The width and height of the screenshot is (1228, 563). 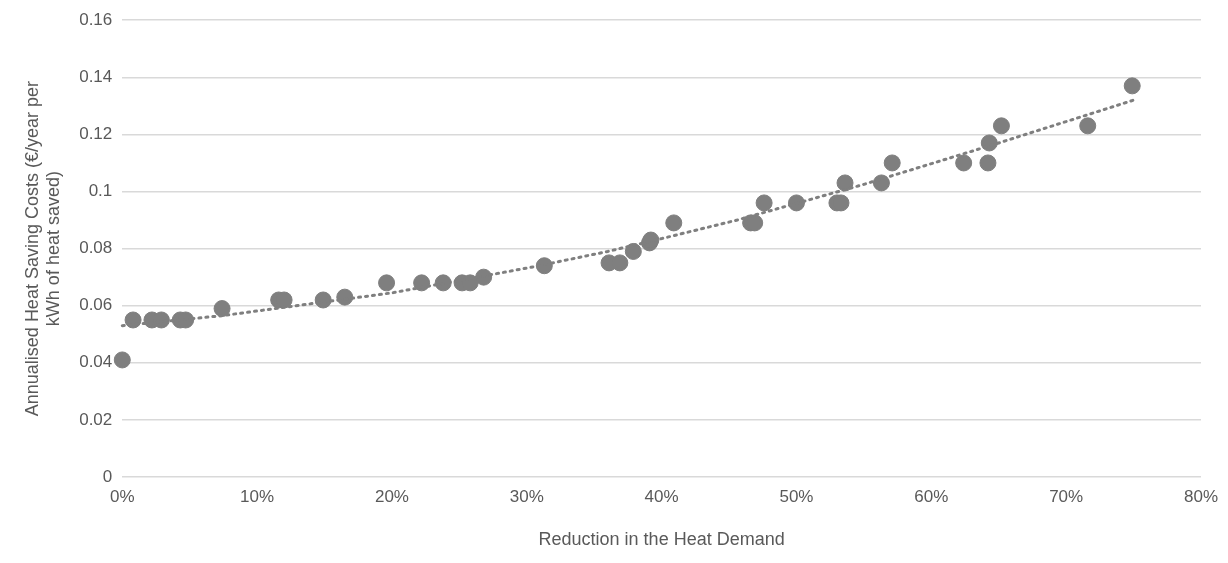 I want to click on x-tick-label: 50%, so click(x=796, y=496).